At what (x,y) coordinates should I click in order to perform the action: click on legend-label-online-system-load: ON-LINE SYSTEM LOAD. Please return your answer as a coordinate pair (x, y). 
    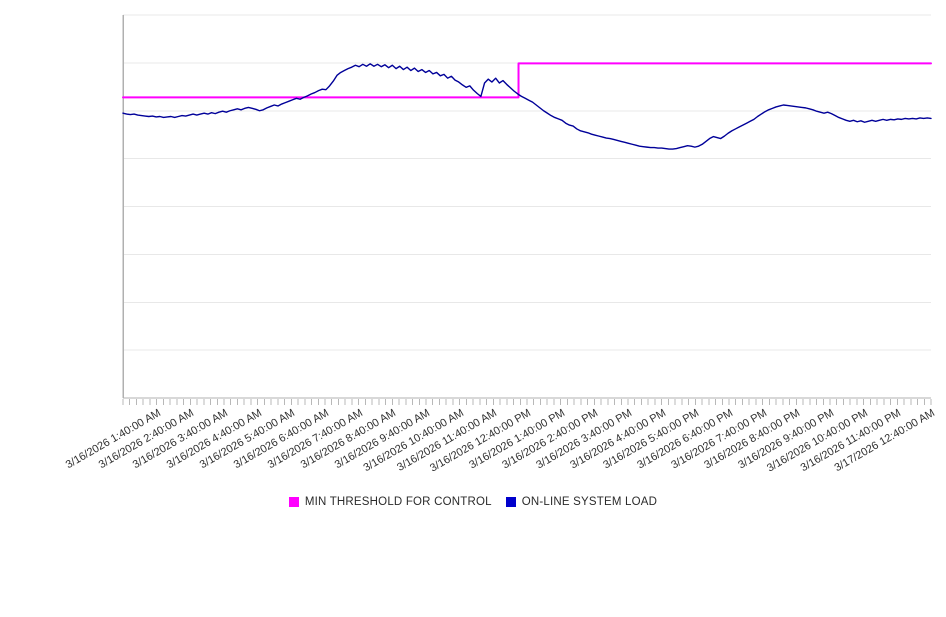
    Looking at the image, I should click on (589, 502).